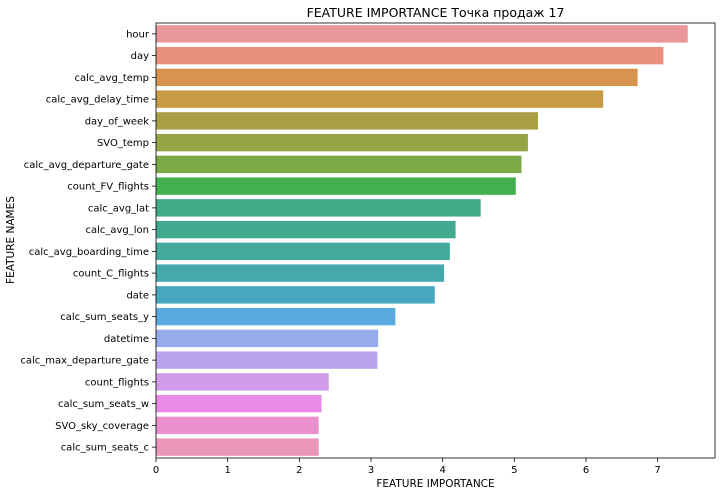 Image resolution: width=721 pixels, height=496 pixels. What do you see at coordinates (586, 470) in the screenshot?
I see `x-tick-label: 6` at bounding box center [586, 470].